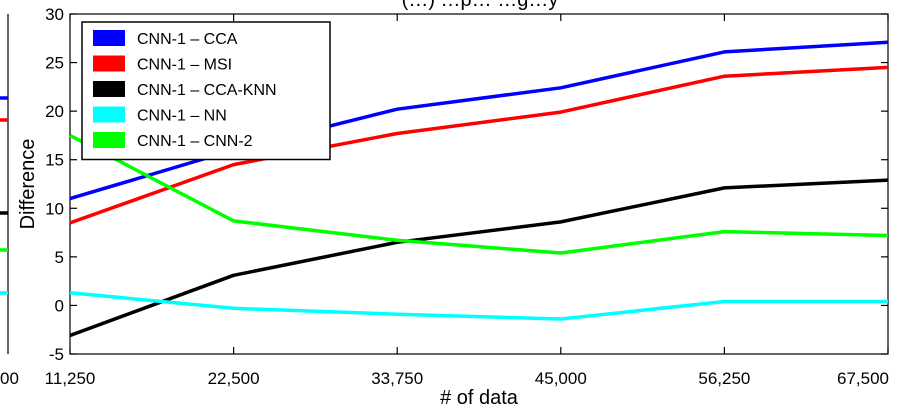  Describe the element at coordinates (54, 63) in the screenshot. I see `y-tick-label: 25` at that location.